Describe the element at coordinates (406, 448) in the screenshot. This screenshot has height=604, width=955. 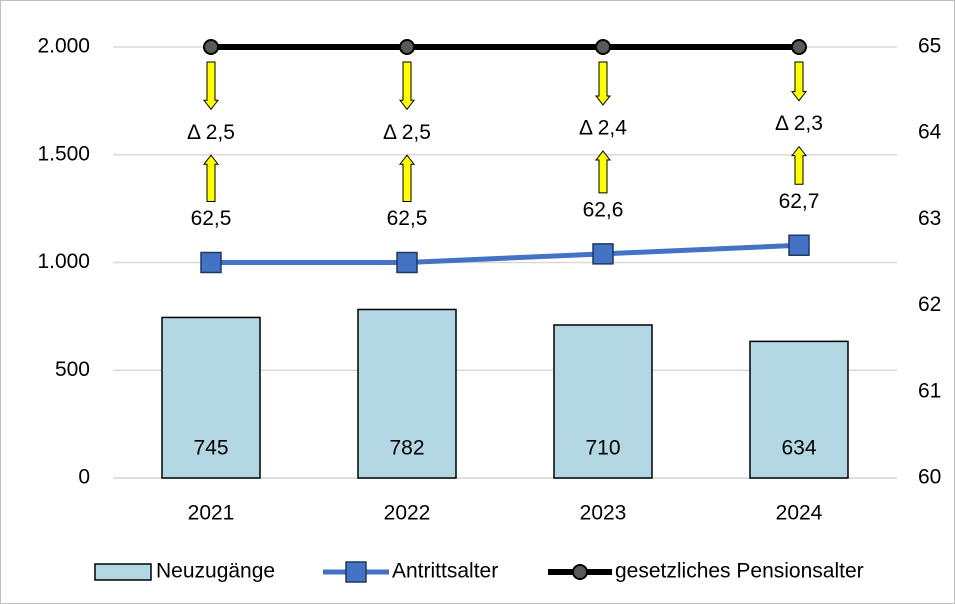
I see `bar-label: 782` at that location.